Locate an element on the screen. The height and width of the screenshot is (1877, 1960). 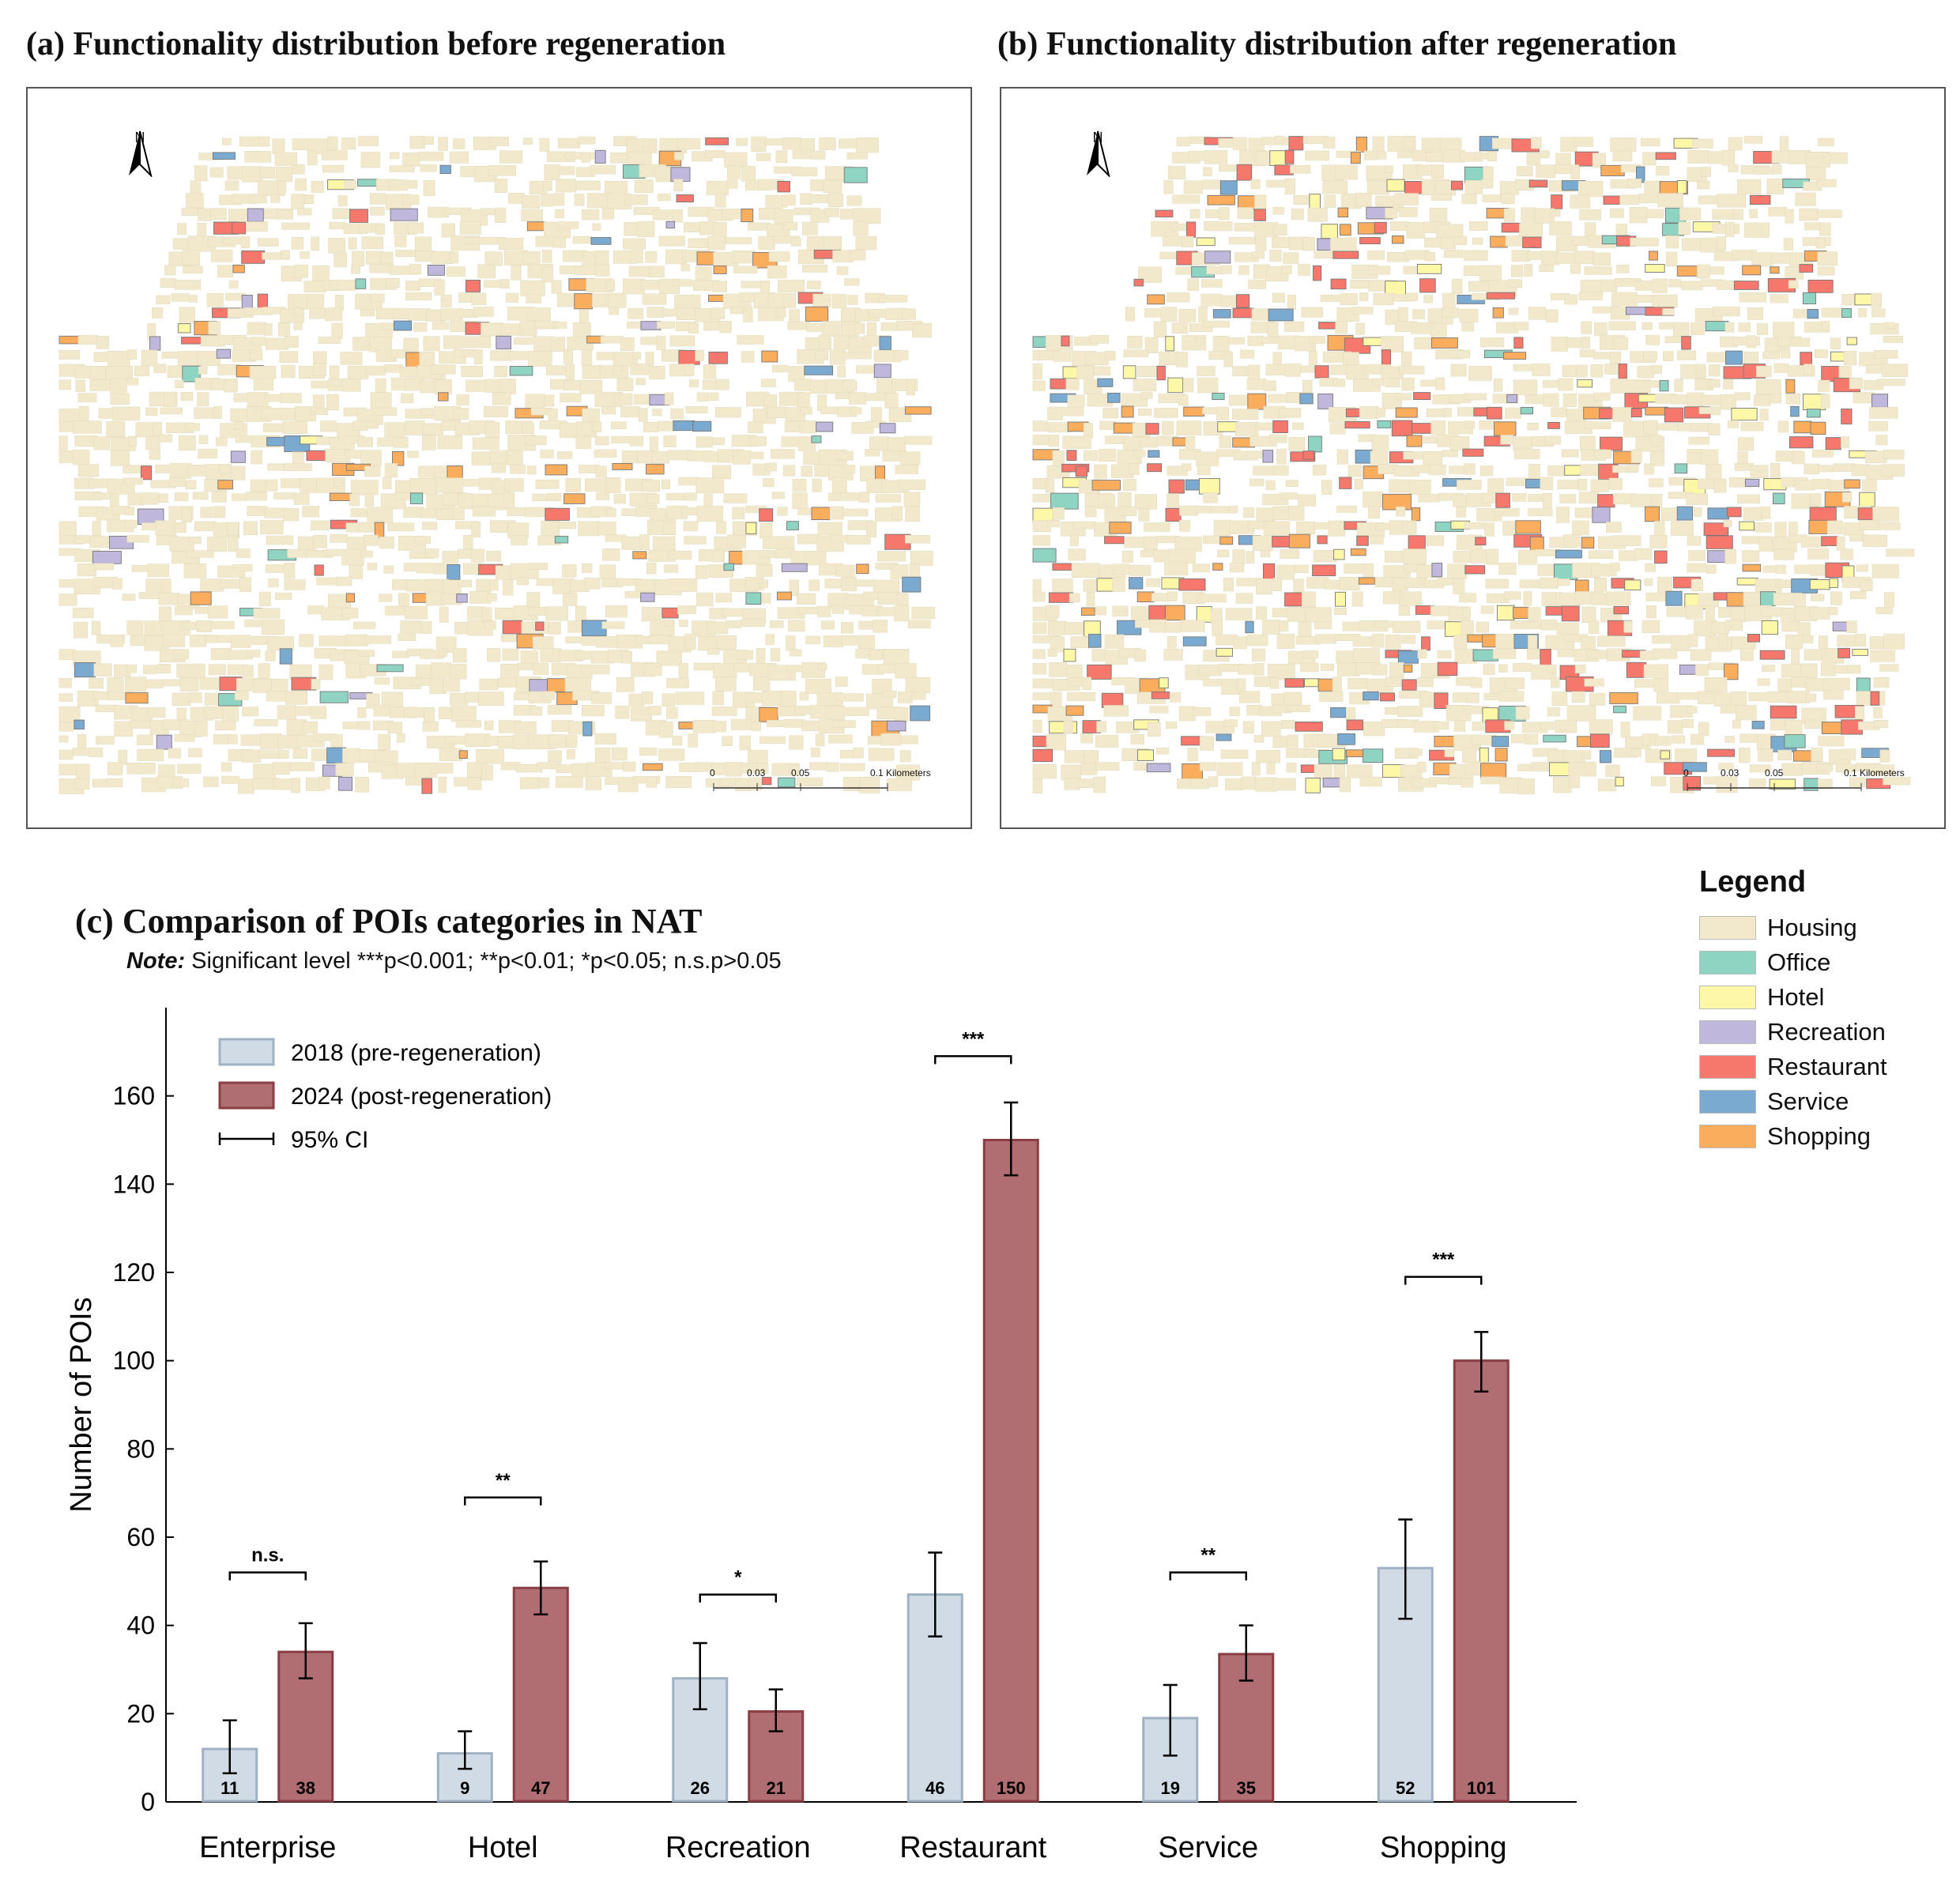
scale-label-0: 0 is located at coordinates (1686, 772).